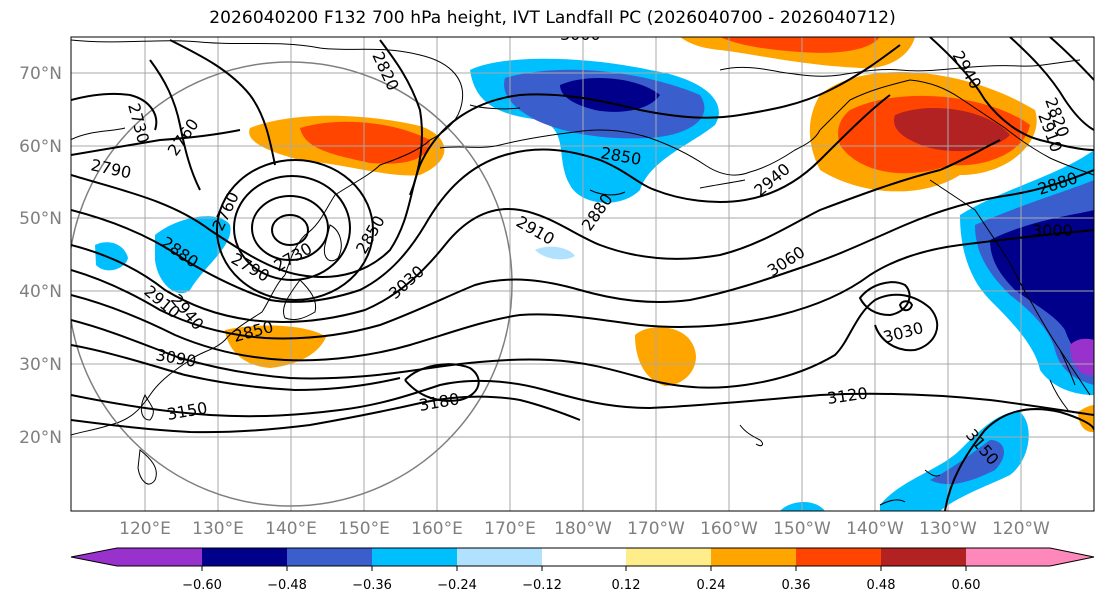 This screenshot has width=1105, height=604. Describe the element at coordinates (202, 585) in the screenshot. I see `colorbar-tick-label: −0.60` at that location.